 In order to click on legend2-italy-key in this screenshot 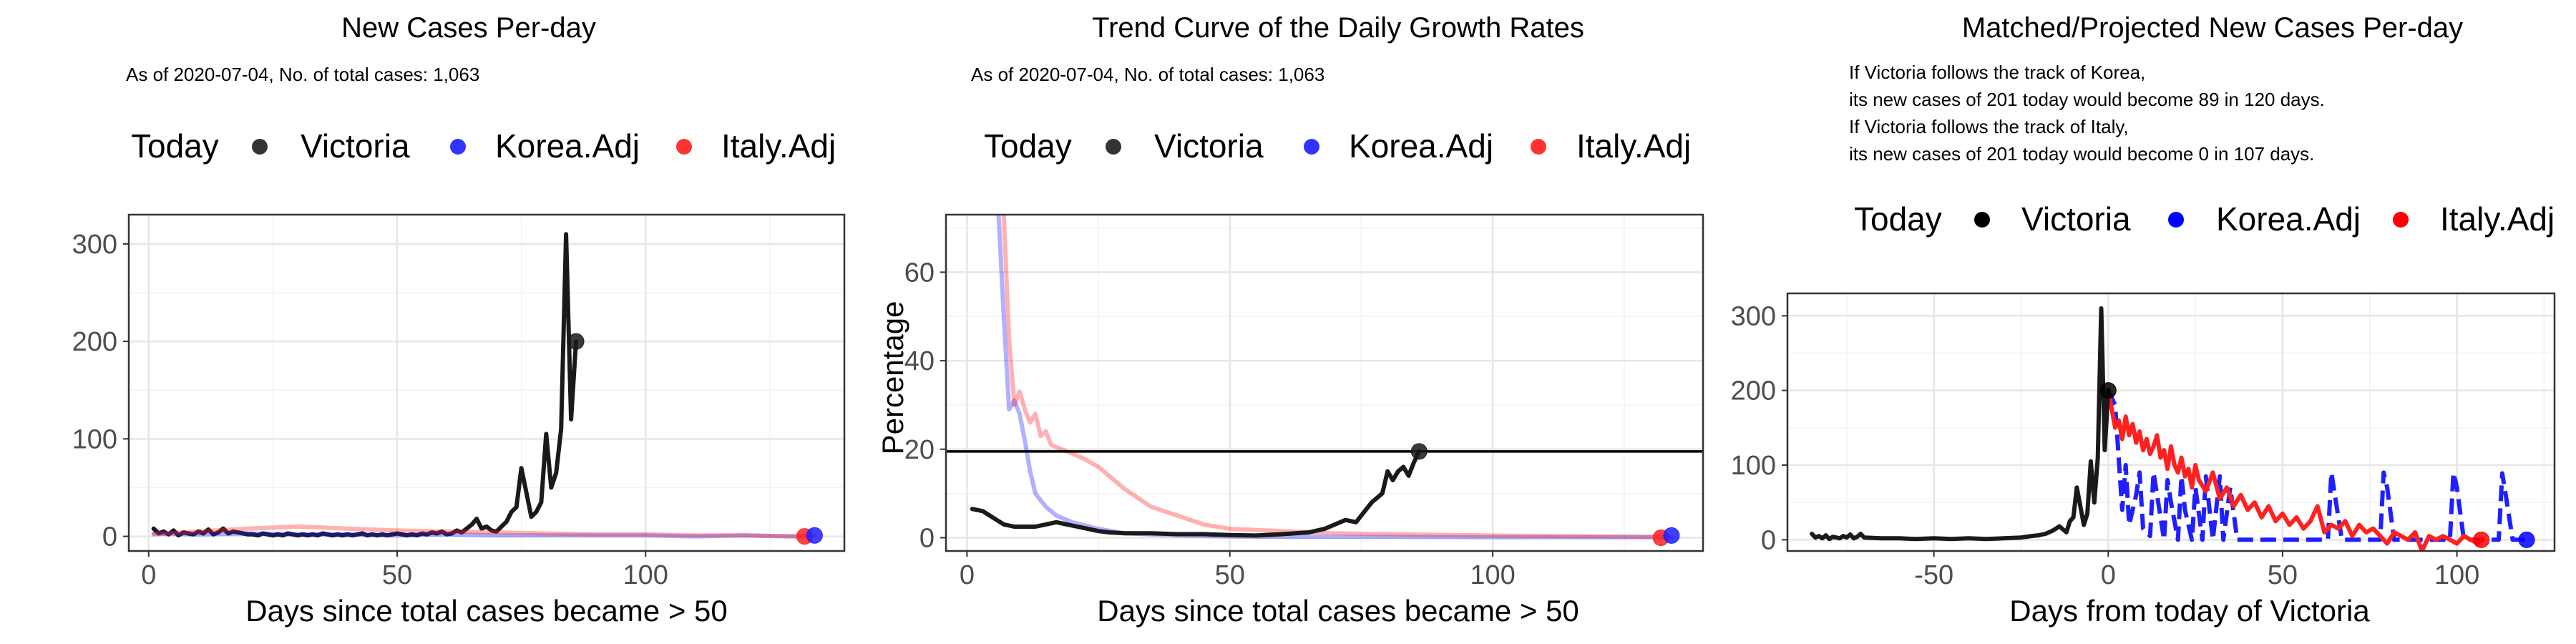, I will do `click(1538, 147)`.